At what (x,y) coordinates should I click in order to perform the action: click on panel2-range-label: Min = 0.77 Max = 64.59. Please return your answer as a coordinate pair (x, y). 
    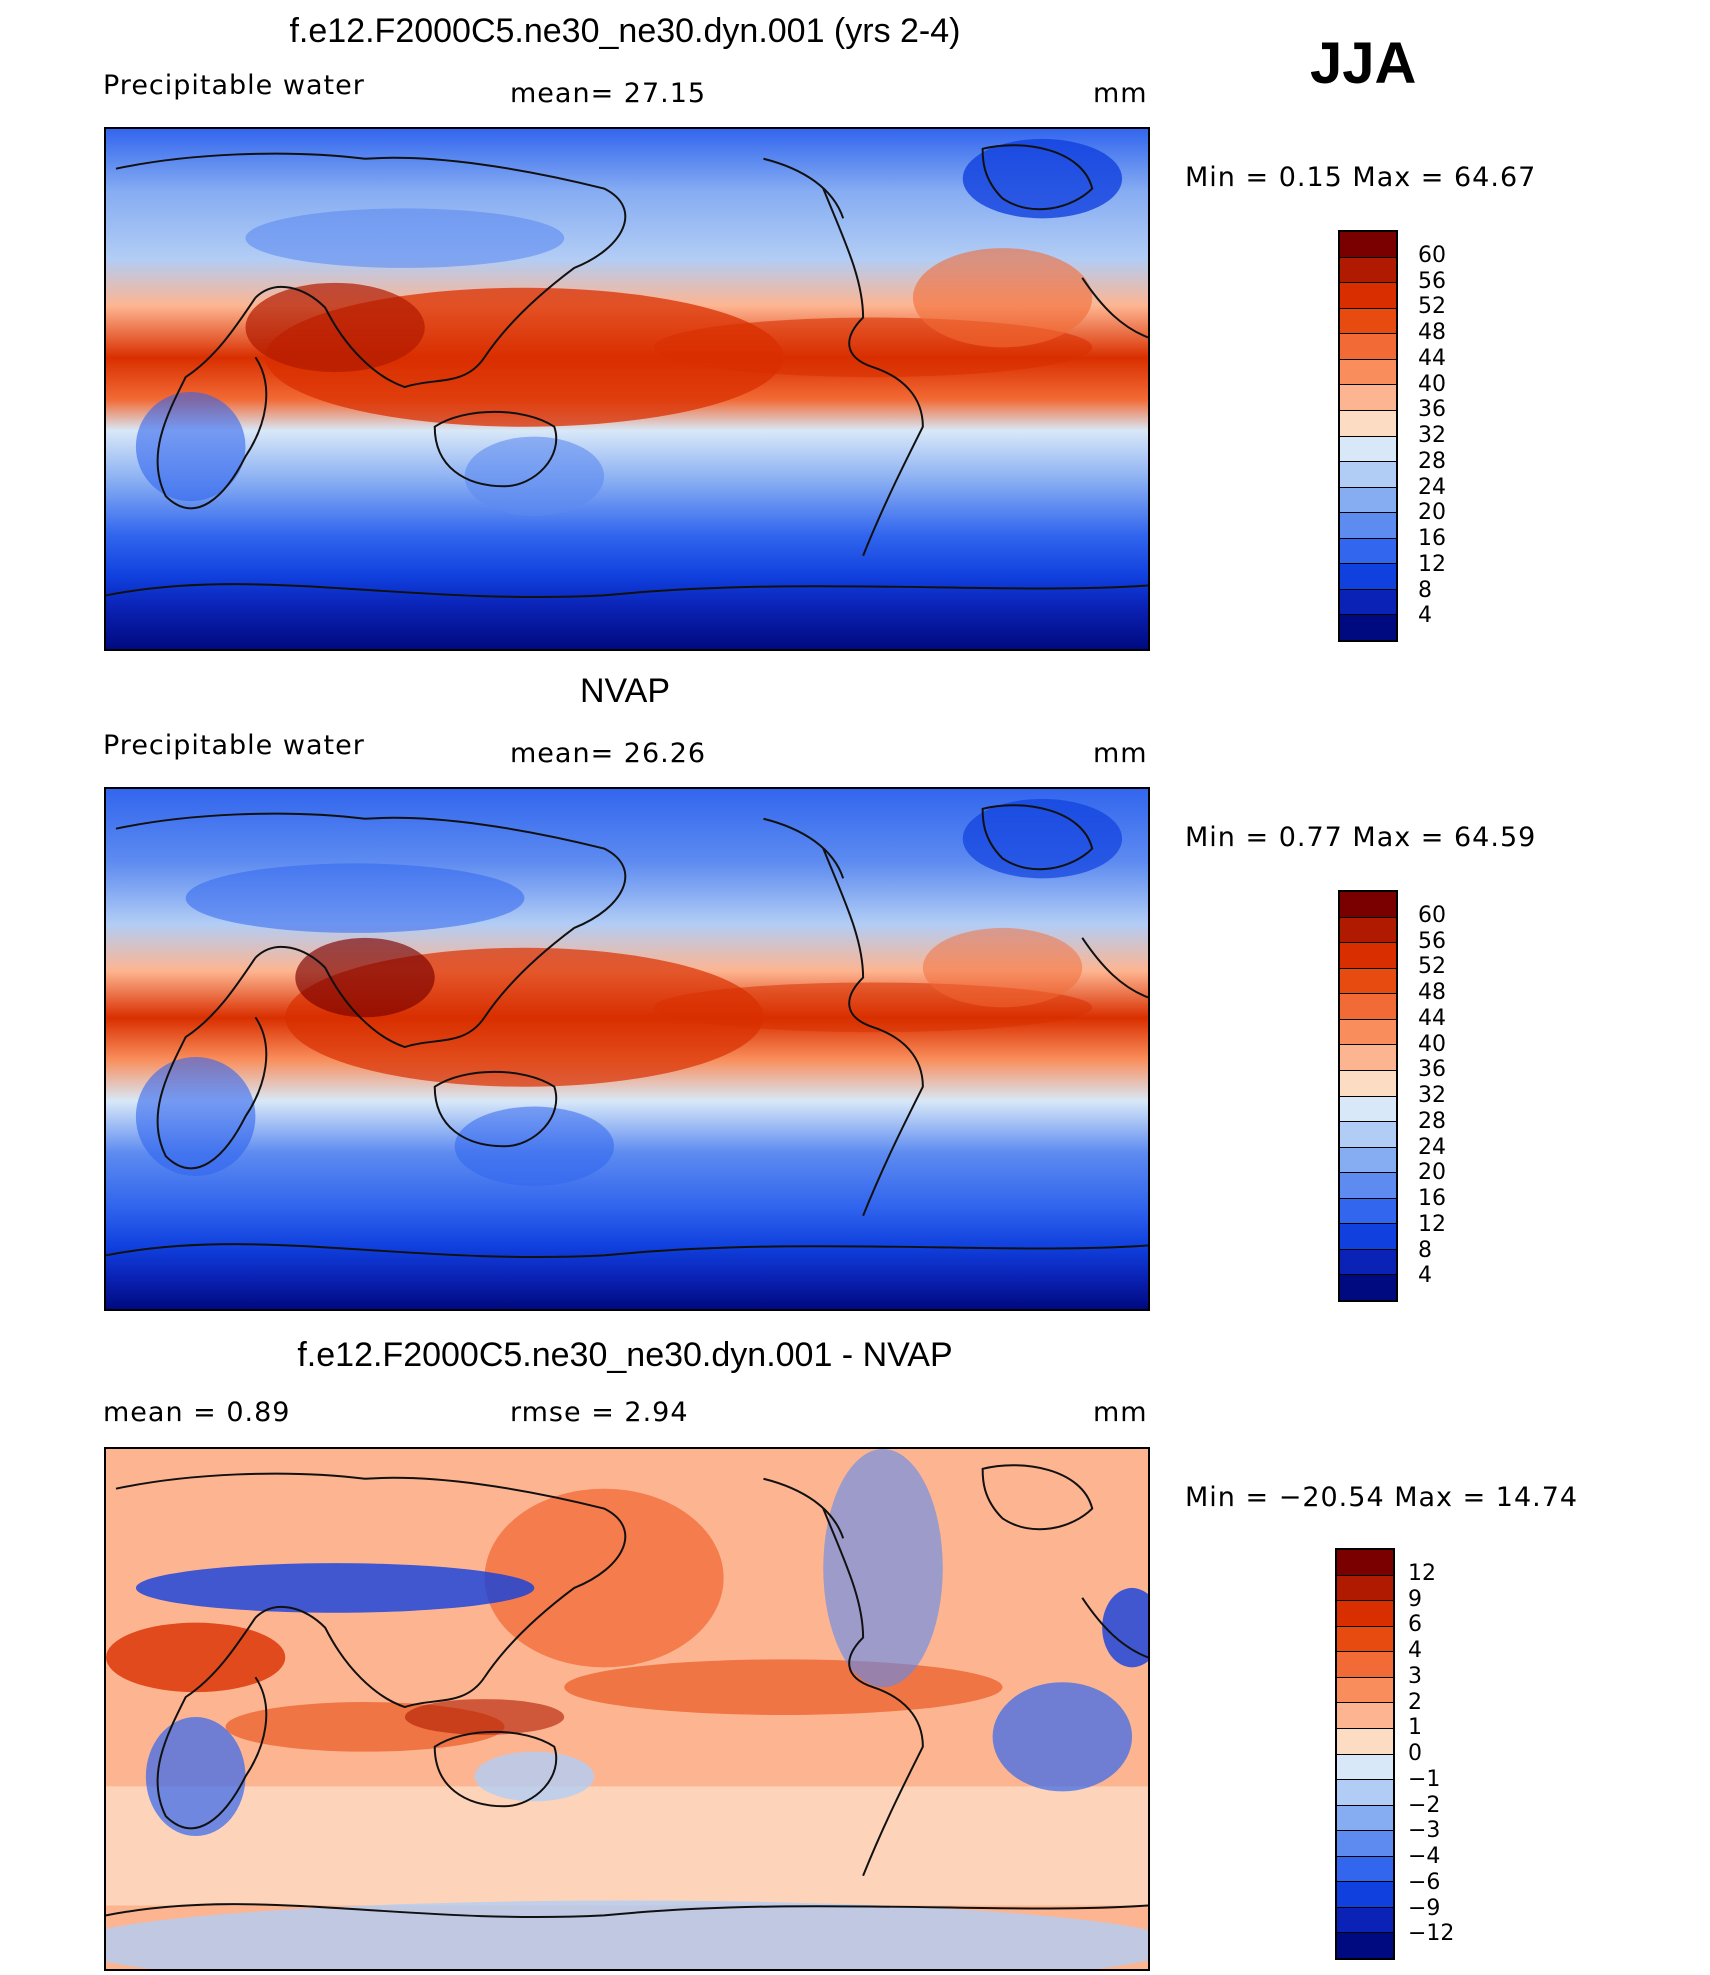
    Looking at the image, I should click on (1361, 837).